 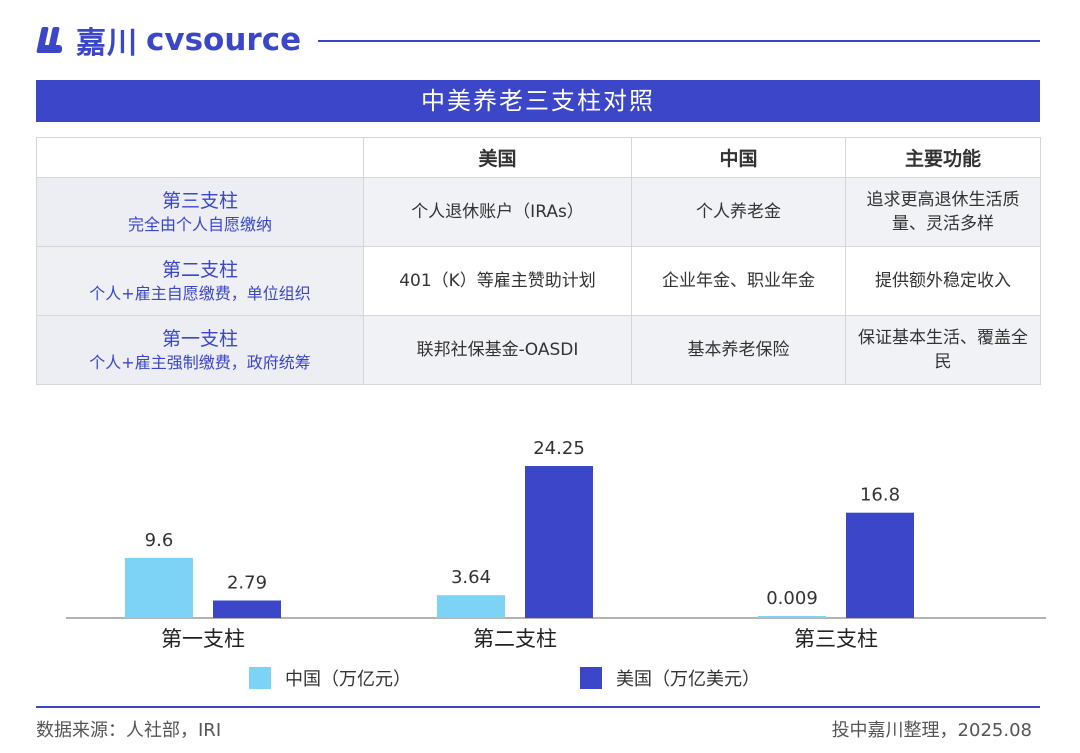 I want to click on pillar-cell: 第三支柱 完全由个人自愿缴纳, so click(x=200, y=212).